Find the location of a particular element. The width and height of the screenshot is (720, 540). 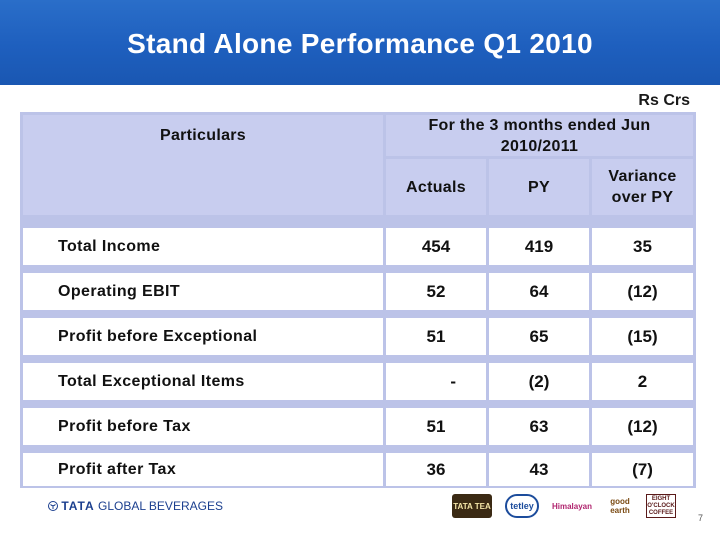

tetley-logo: tetley is located at coordinates (522, 506).